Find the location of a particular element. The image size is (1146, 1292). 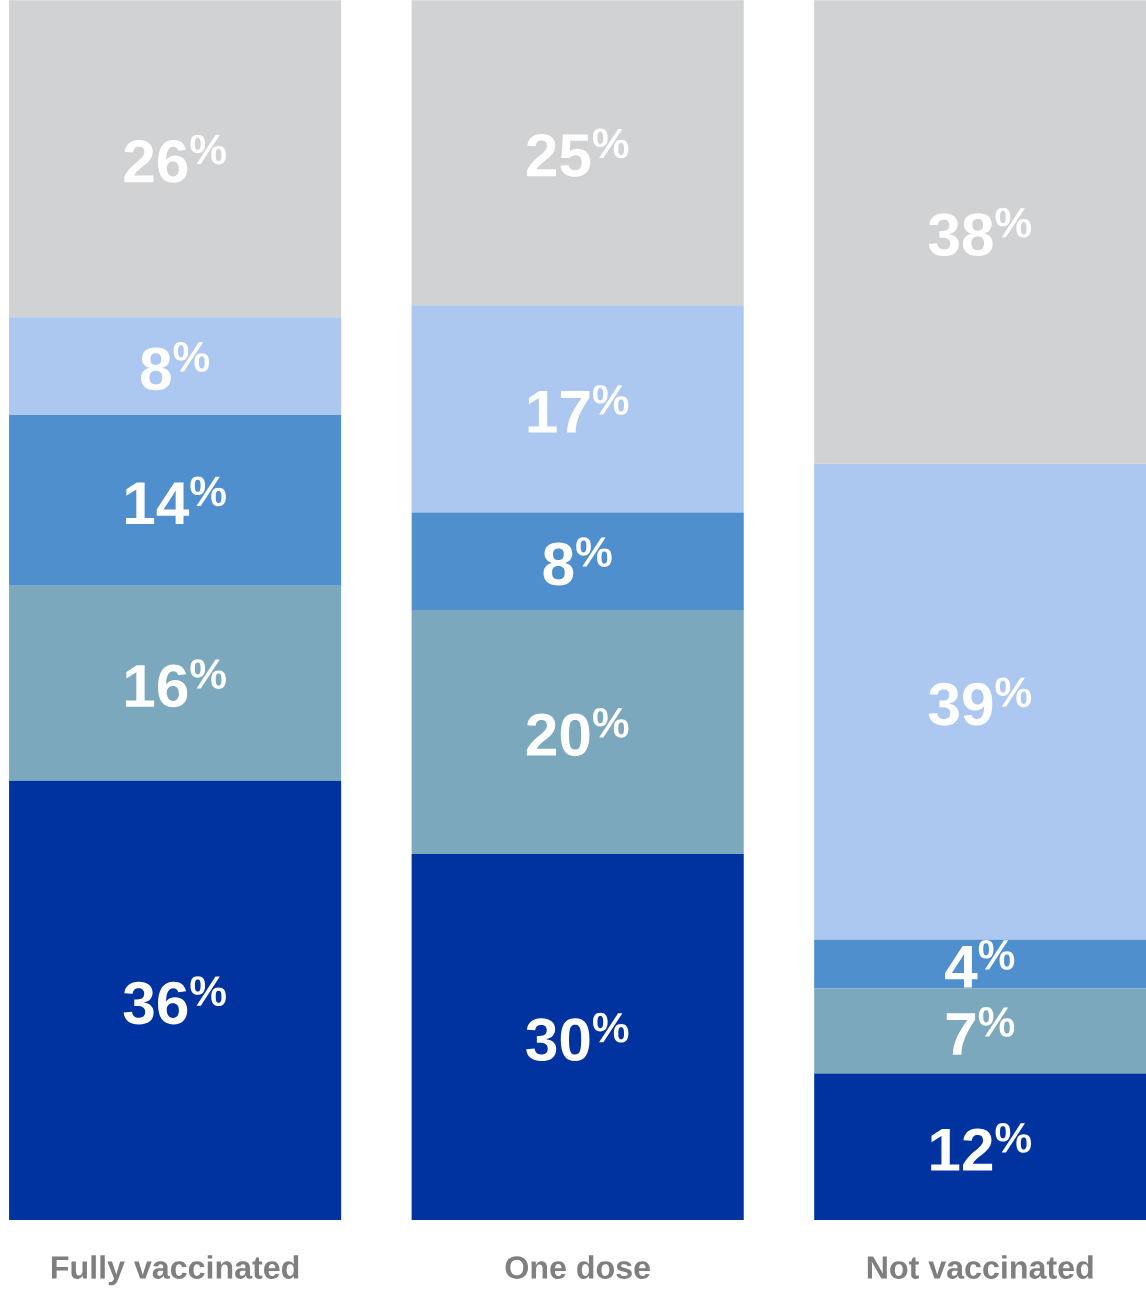

data-label: 36$^{%}$ is located at coordinates (174, 1000).